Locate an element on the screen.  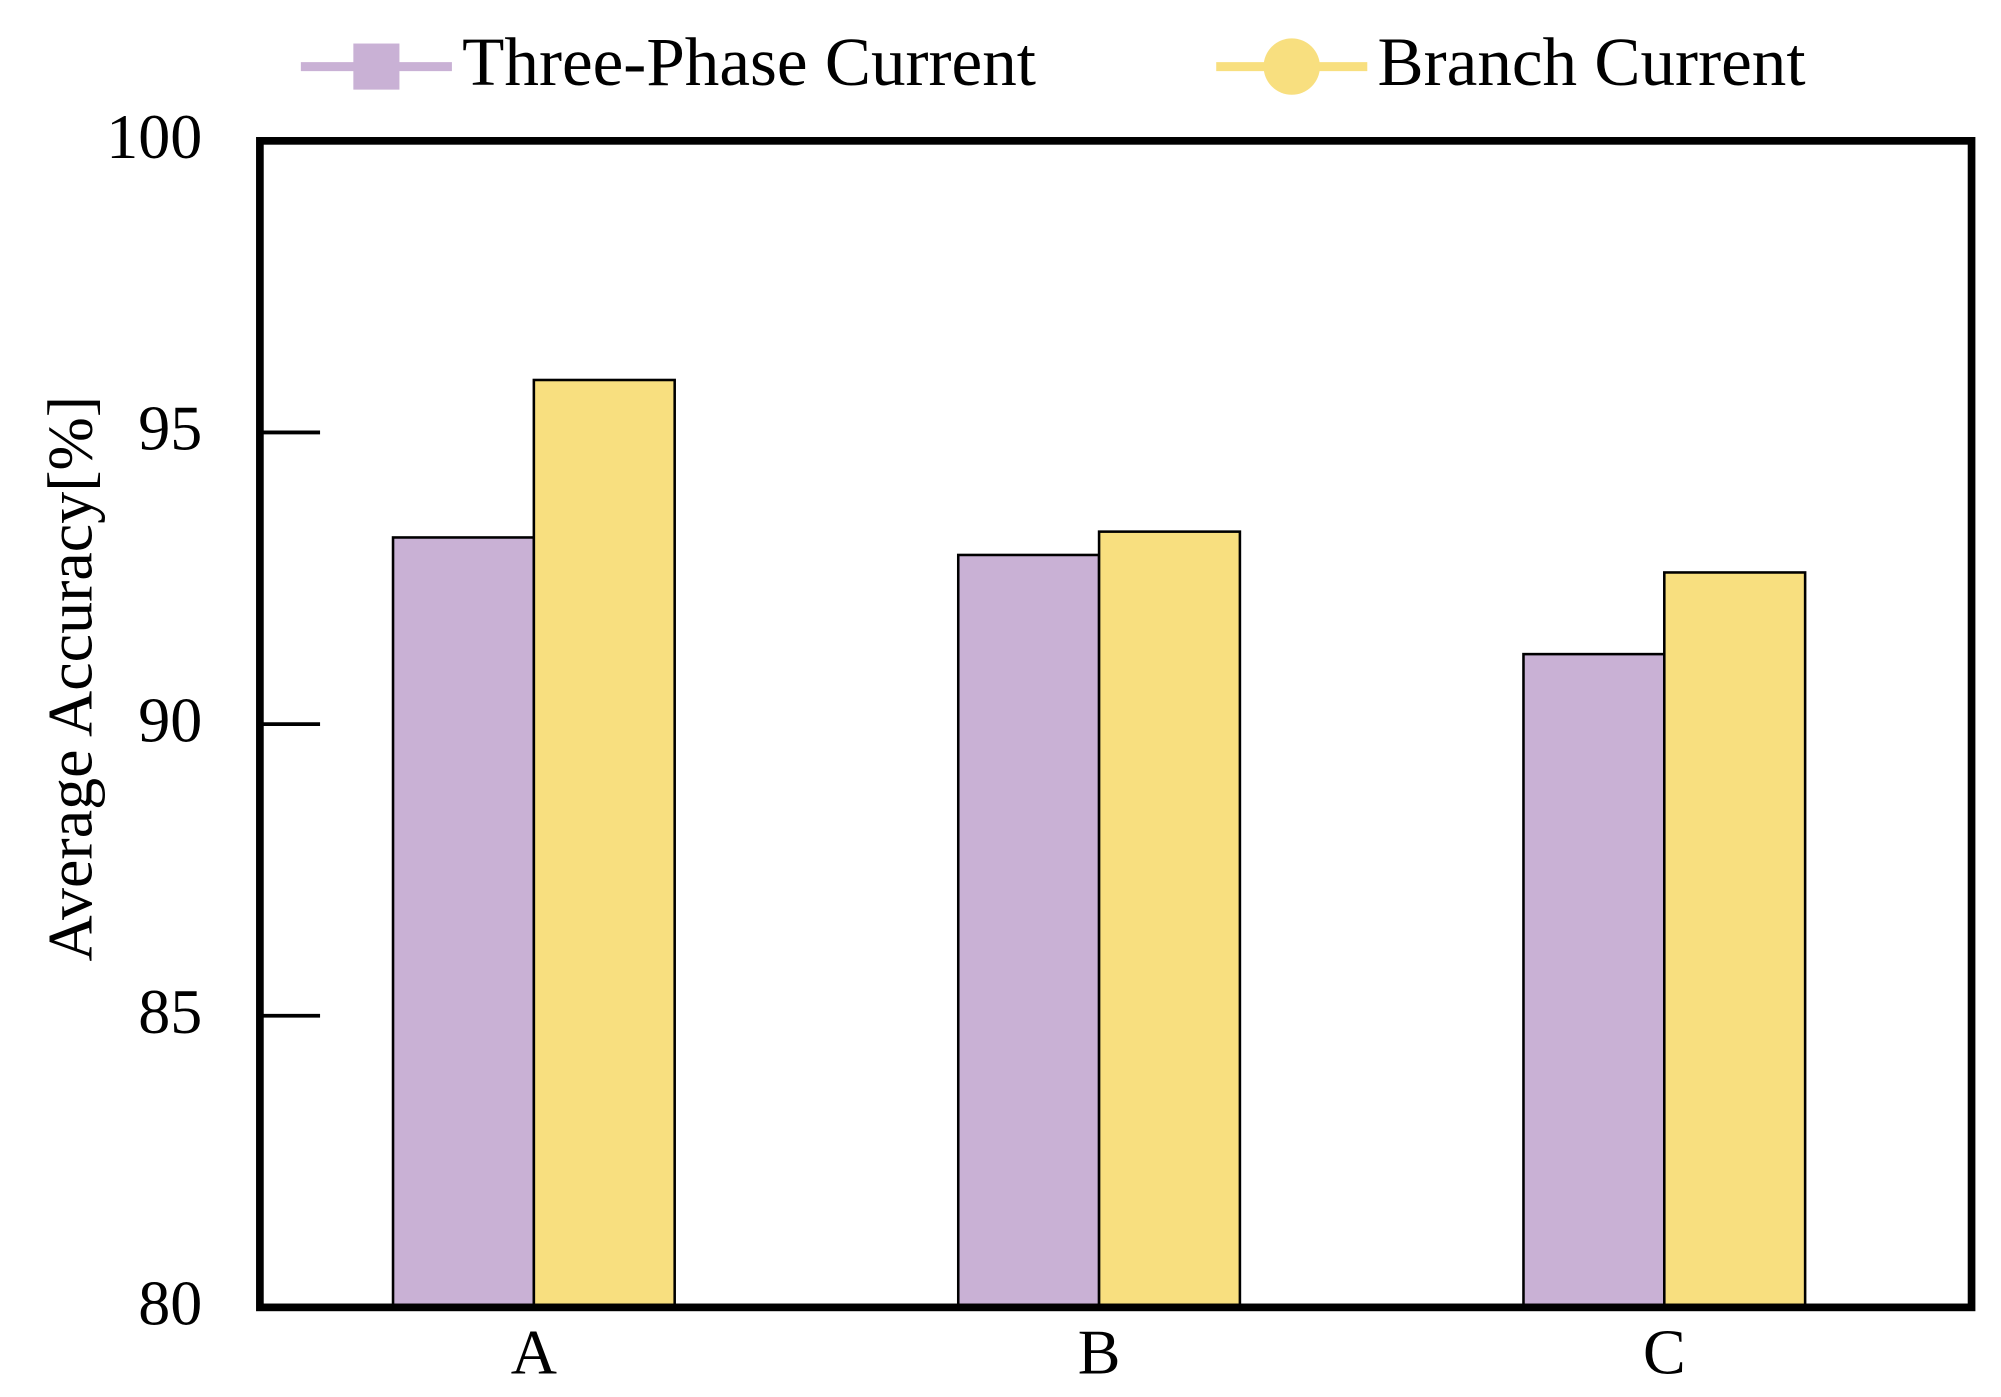
x-tick-label: C is located at coordinates (1664, 1351).